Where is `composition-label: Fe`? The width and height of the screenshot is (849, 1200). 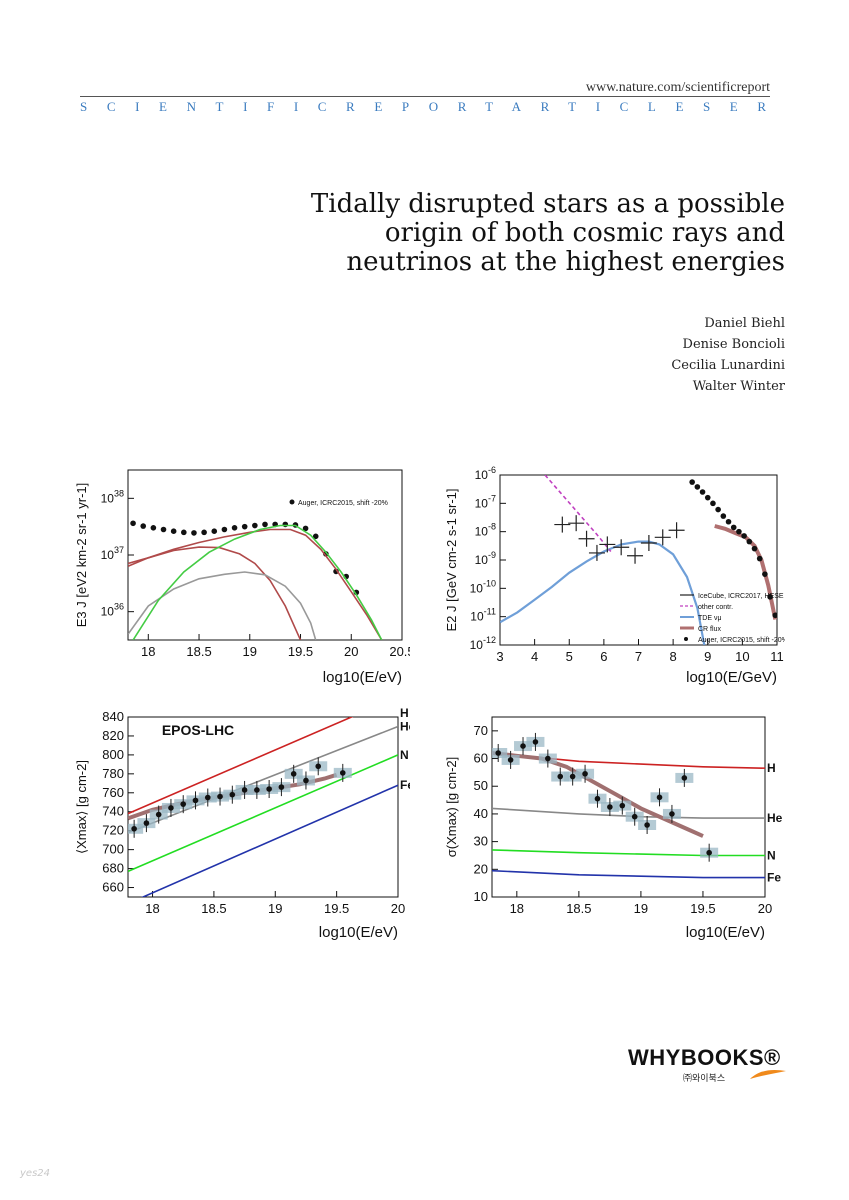
composition-label: Fe is located at coordinates (774, 878).